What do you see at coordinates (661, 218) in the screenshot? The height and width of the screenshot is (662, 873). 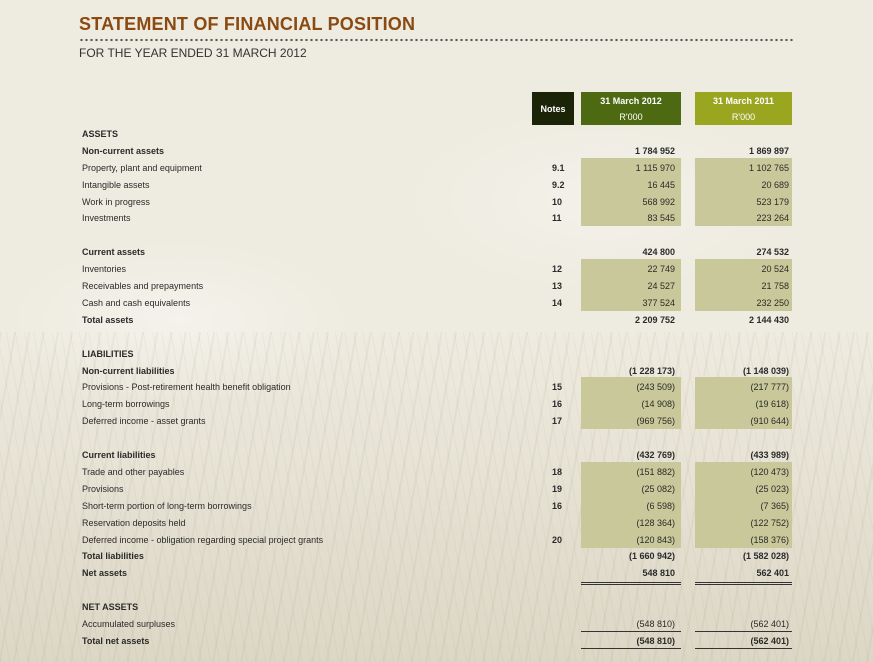 I see `value-2012: 83 545` at bounding box center [661, 218].